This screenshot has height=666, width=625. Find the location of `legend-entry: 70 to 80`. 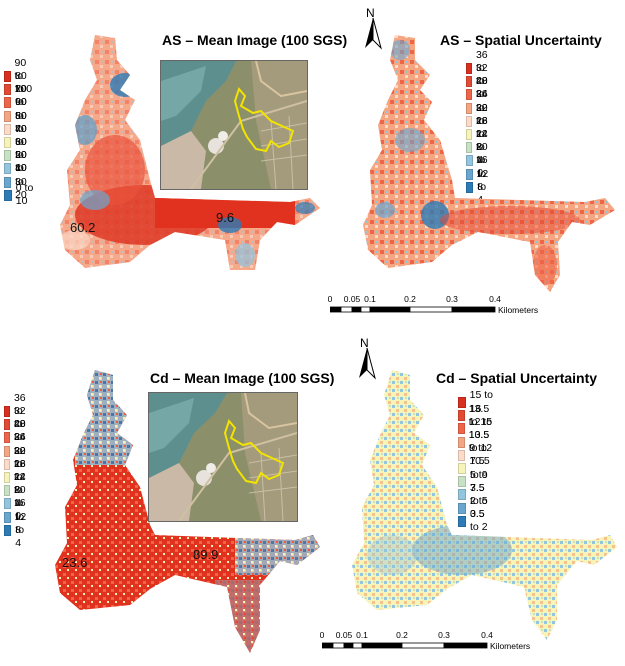

legend-entry: 70 to 80 is located at coordinates (20, 102).